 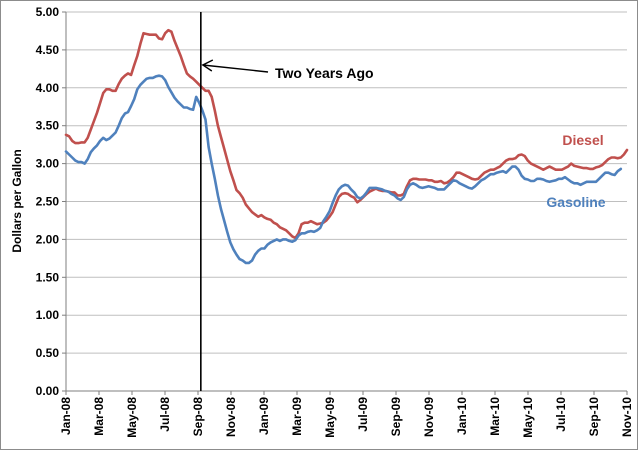 What do you see at coordinates (264, 416) in the screenshot?
I see `x-tick-label: Jan-09` at bounding box center [264, 416].